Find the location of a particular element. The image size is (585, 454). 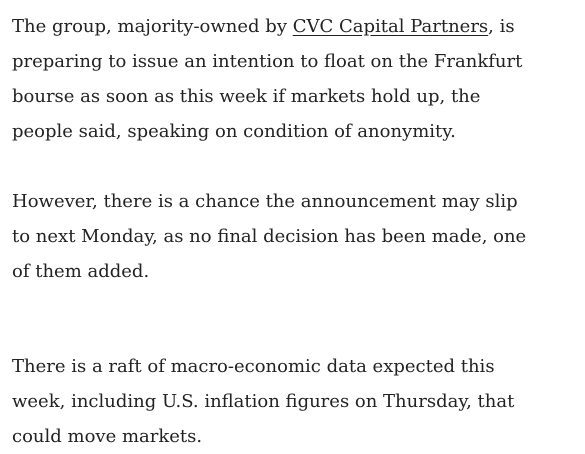

text-line: could move markets. is located at coordinates (107, 436).